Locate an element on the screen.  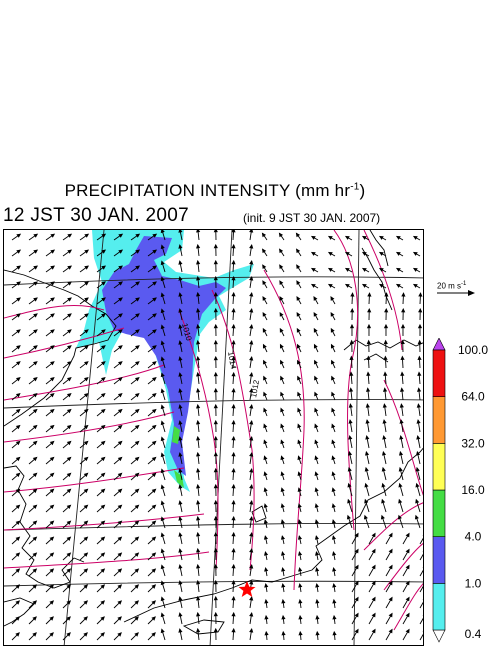
coast-sakhalin is located at coordinates (377, 270).